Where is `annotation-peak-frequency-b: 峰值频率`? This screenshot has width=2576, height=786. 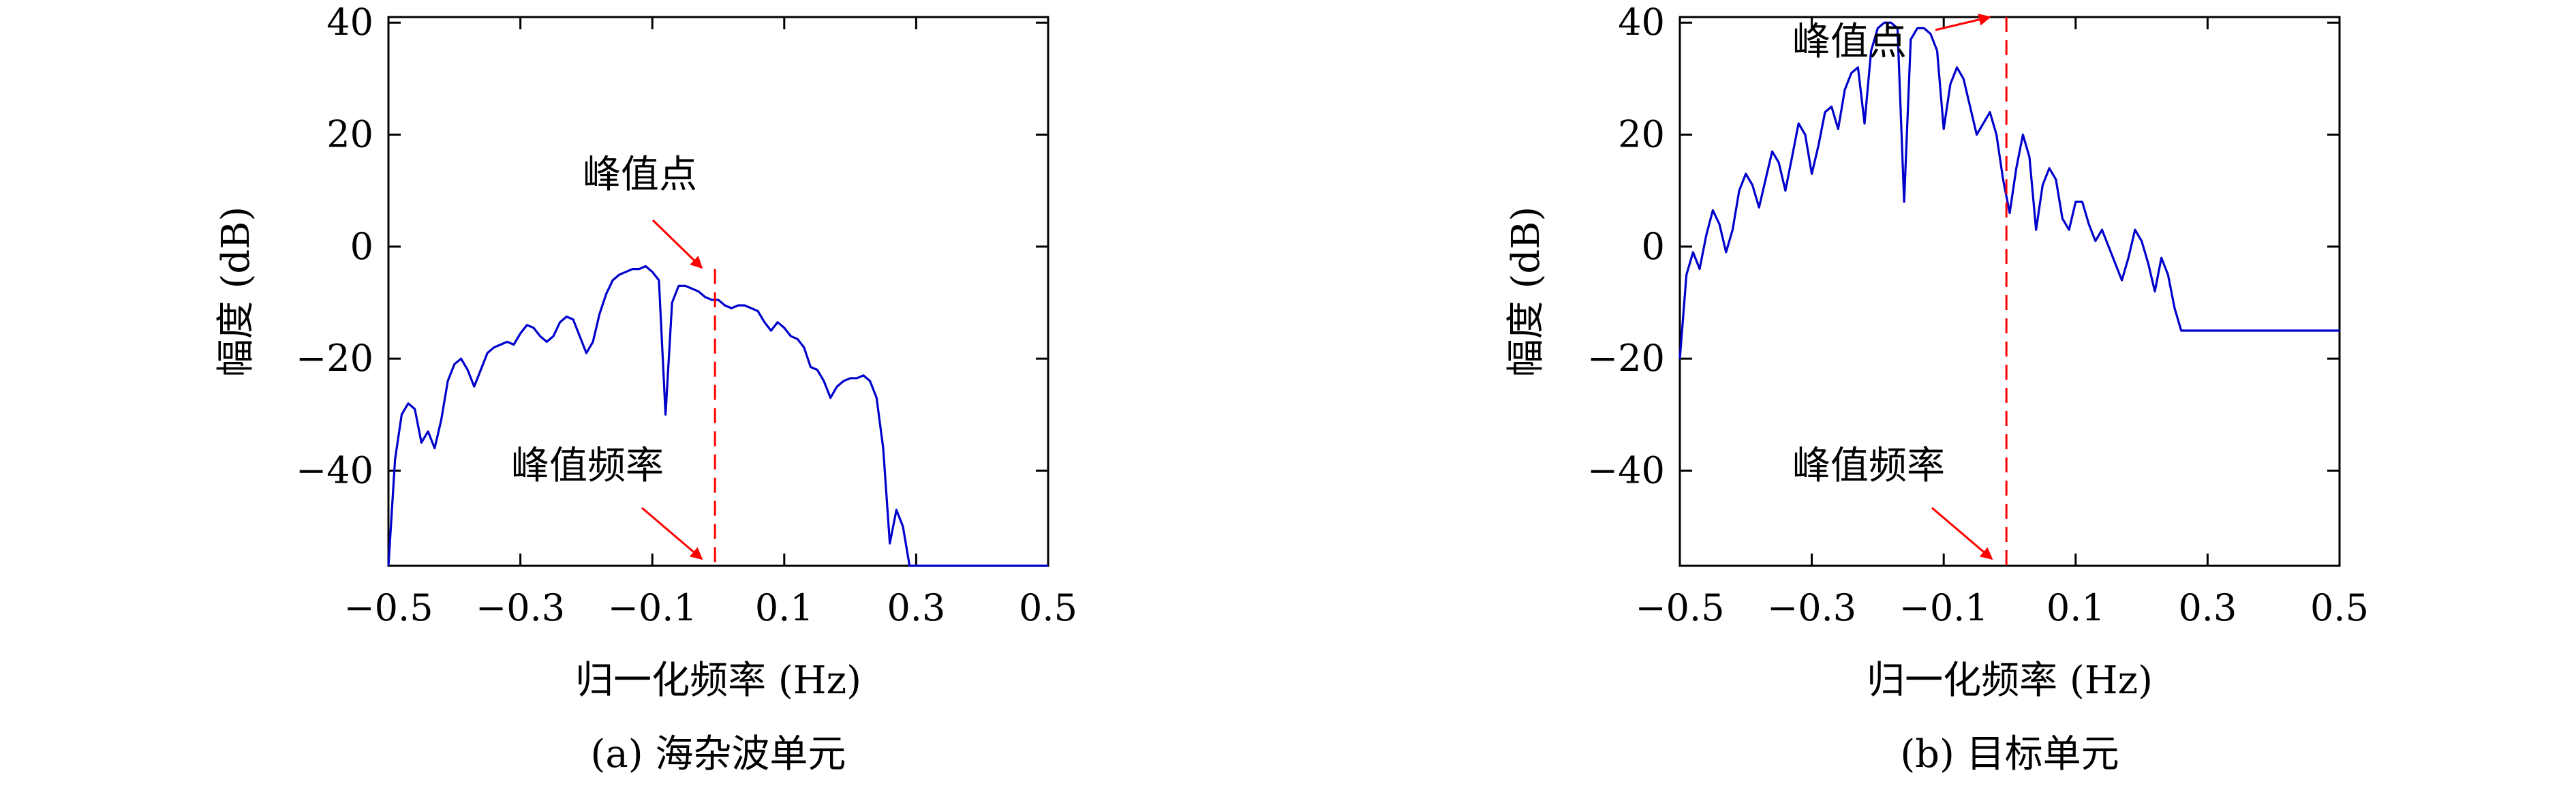 annotation-peak-frequency-b: 峰值频率 is located at coordinates (1868, 466).